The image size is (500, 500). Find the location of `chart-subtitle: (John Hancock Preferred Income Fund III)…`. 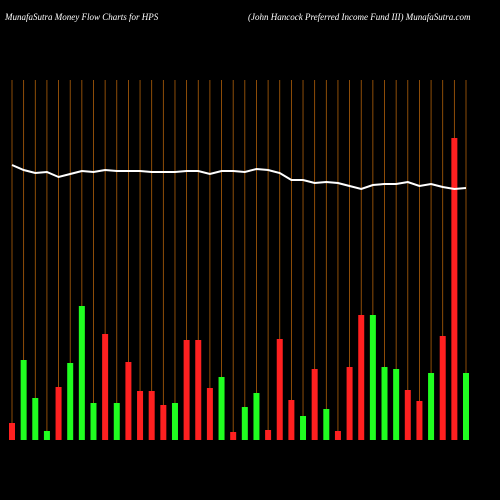

chart-subtitle: (John Hancock Preferred Income Fund III)… is located at coordinates (359, 17).